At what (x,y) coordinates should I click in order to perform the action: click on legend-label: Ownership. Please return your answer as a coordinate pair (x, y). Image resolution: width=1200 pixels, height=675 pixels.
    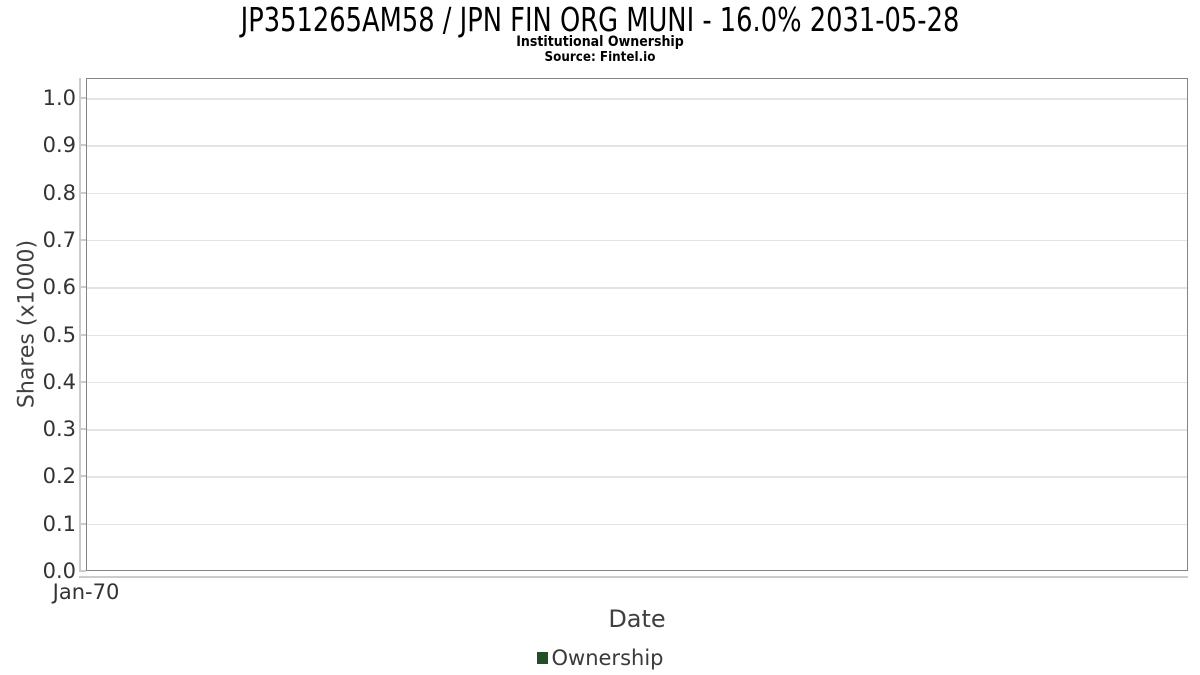
    Looking at the image, I should click on (607, 658).